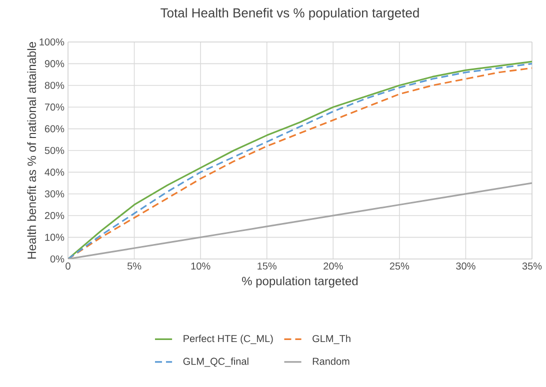 The image size is (546, 387). I want to click on legend-label: Perfect HTE (C_ML), so click(228, 339).